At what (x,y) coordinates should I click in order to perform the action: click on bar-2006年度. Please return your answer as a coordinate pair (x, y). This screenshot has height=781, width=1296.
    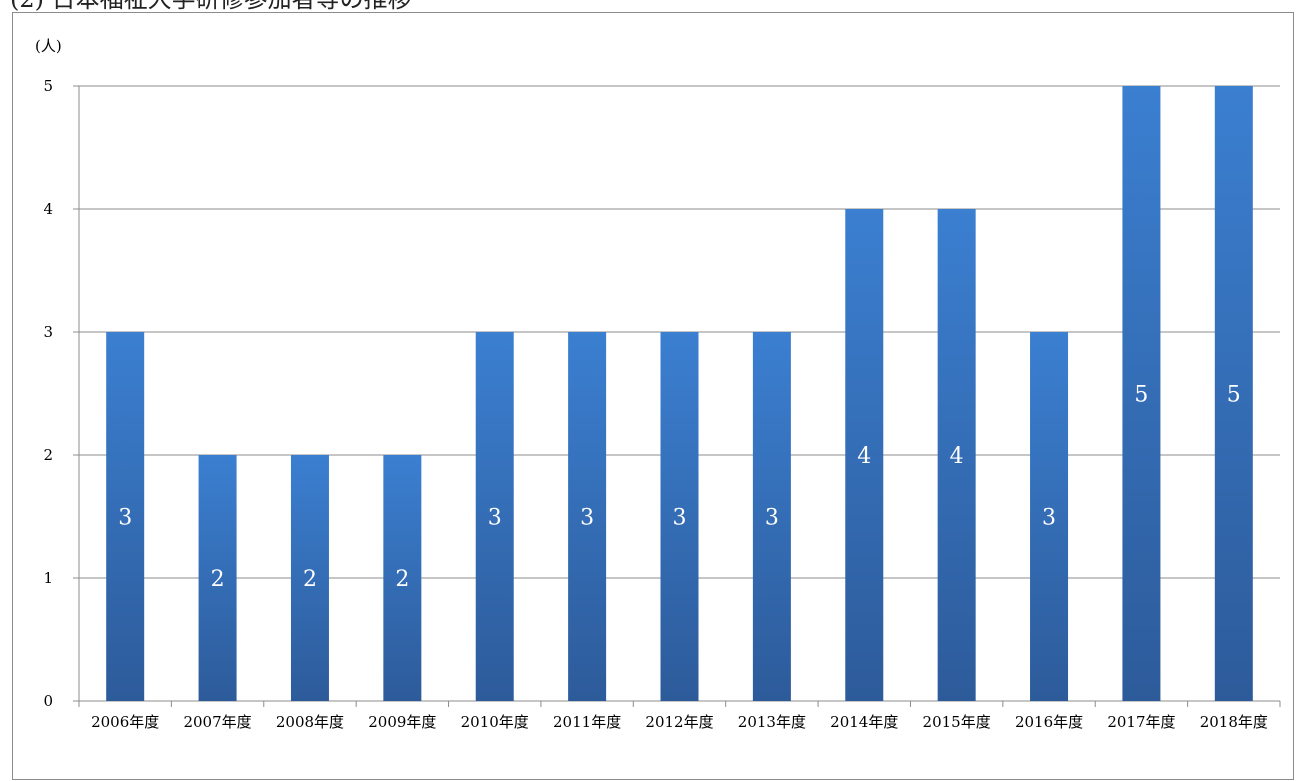
    Looking at the image, I should click on (125, 516).